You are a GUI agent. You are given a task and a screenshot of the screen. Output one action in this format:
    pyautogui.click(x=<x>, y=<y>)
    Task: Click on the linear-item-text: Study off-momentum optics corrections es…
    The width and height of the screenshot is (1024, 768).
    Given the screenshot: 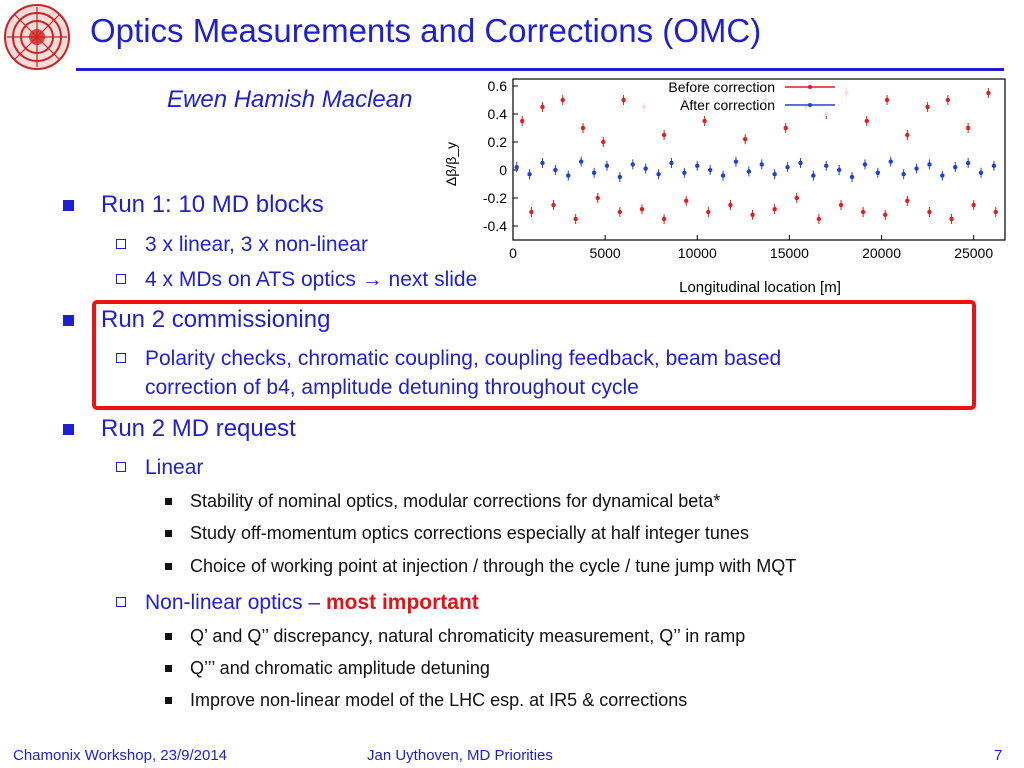 What is the action you would take?
    pyautogui.click(x=469, y=533)
    